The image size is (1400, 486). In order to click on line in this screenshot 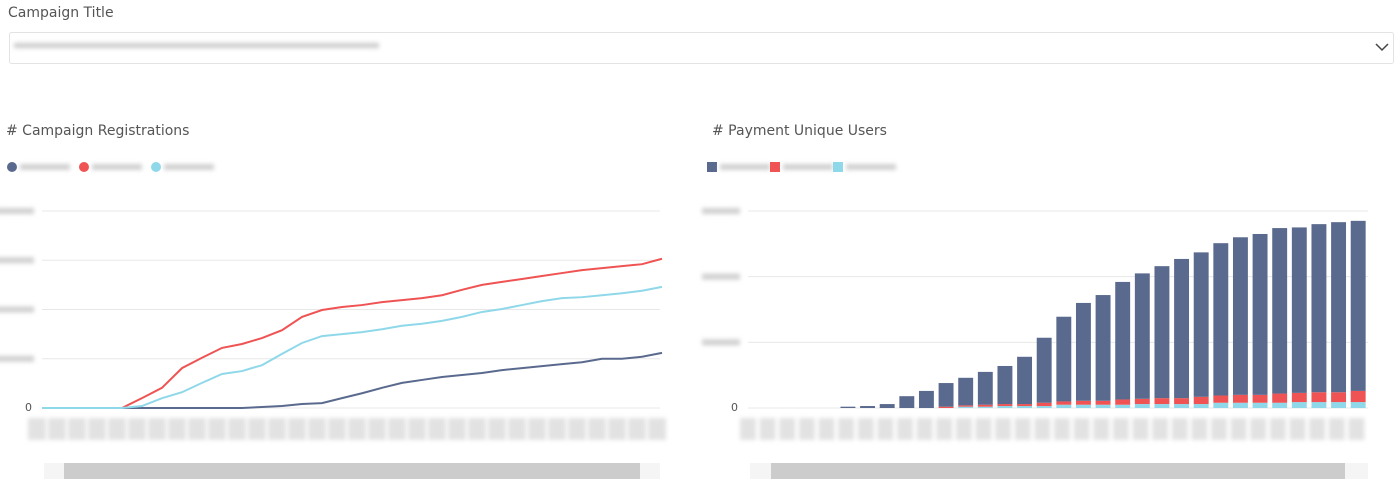, I will do `click(352, 347)`.